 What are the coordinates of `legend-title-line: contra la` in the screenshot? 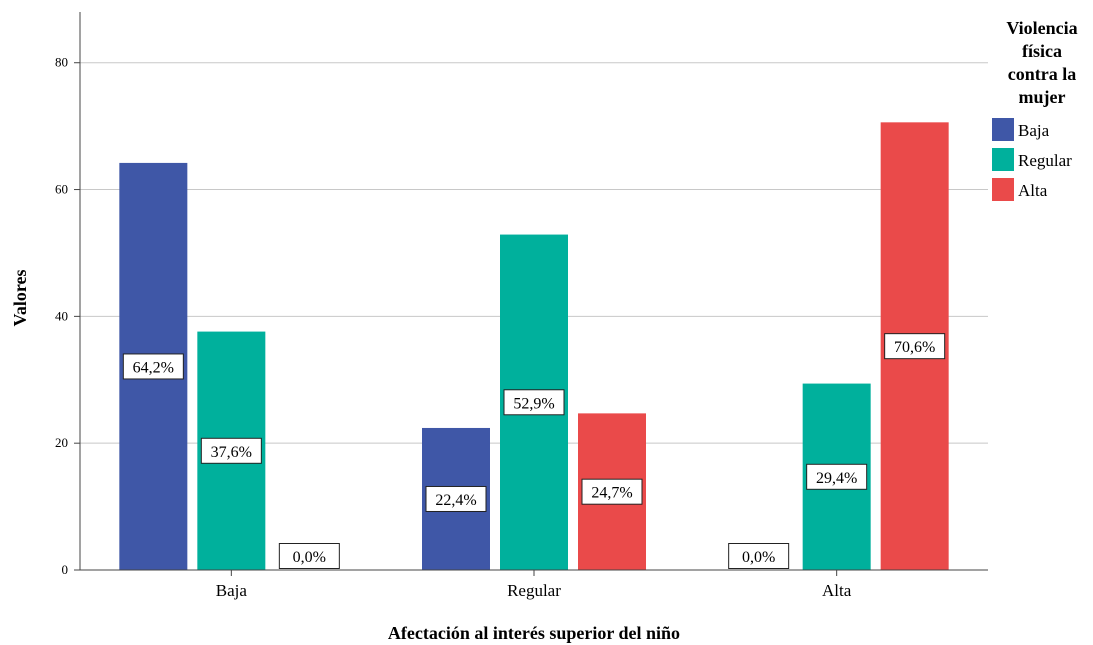 It's located at (1042, 74).